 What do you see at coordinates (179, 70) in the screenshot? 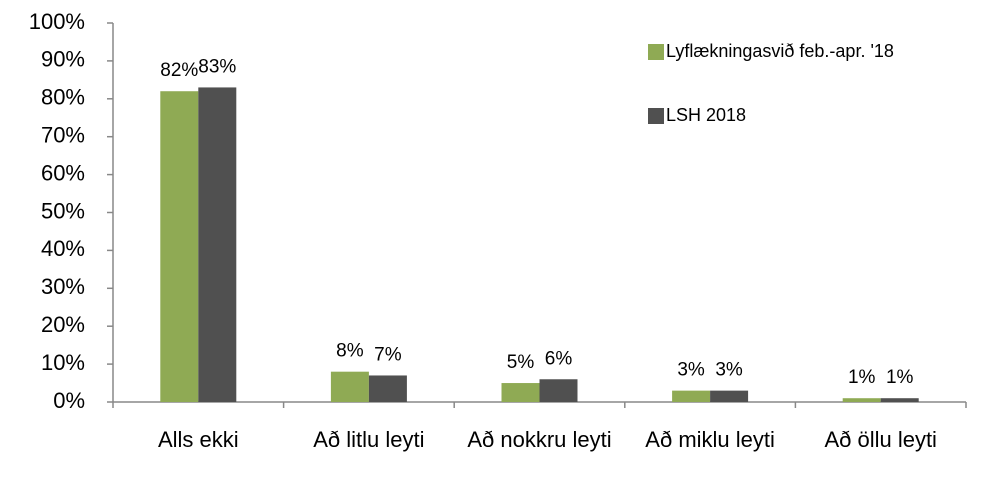
I see `value-label: 82%` at bounding box center [179, 70].